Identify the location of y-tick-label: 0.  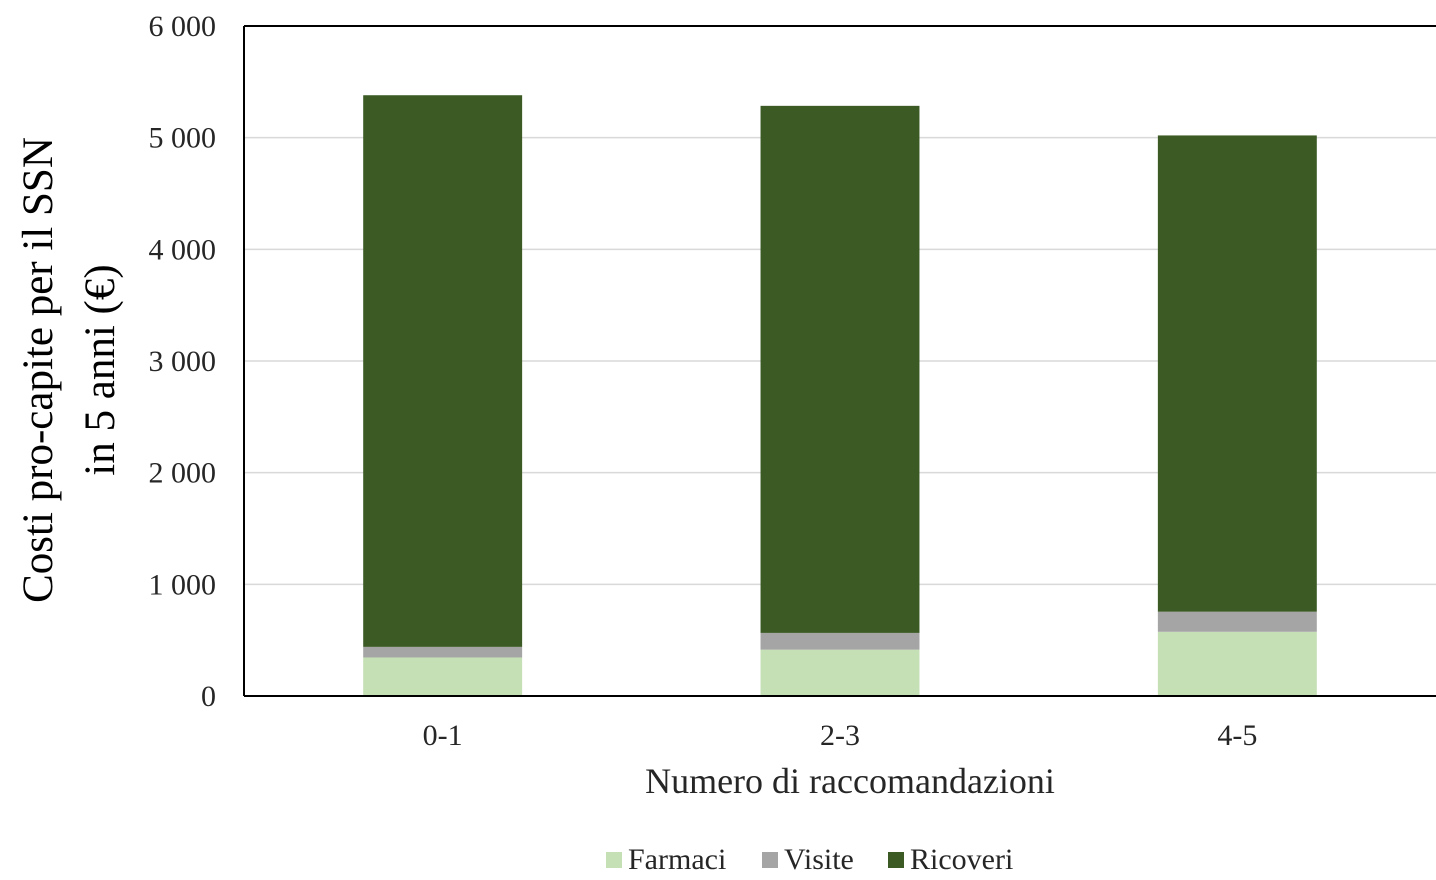
(208, 696).